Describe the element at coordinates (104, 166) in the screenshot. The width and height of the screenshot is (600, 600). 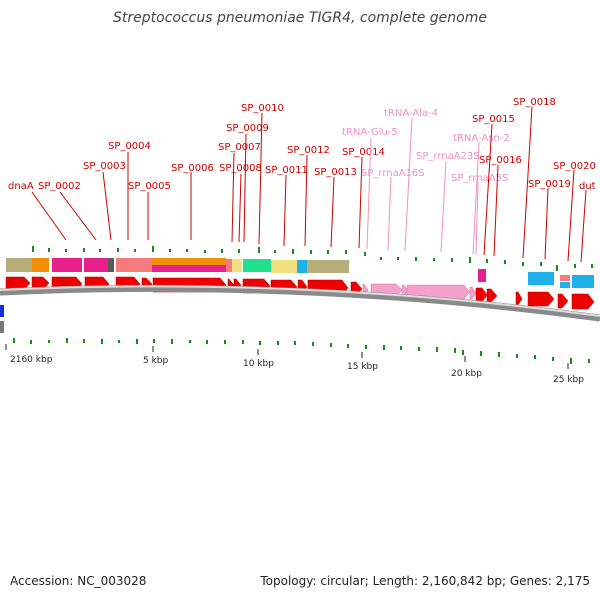
I see `label-sp0003: SP_0003` at that location.